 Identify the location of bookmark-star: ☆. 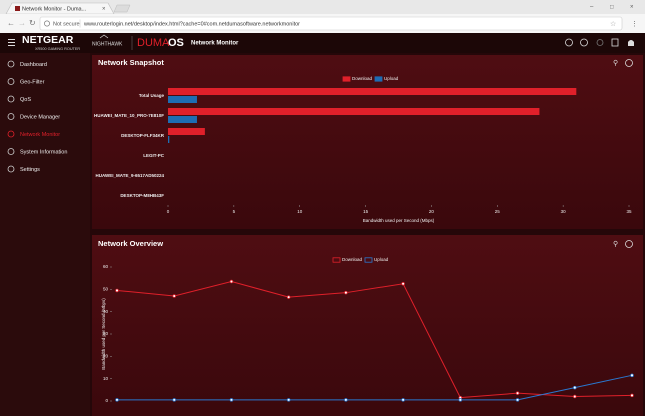
(613, 24).